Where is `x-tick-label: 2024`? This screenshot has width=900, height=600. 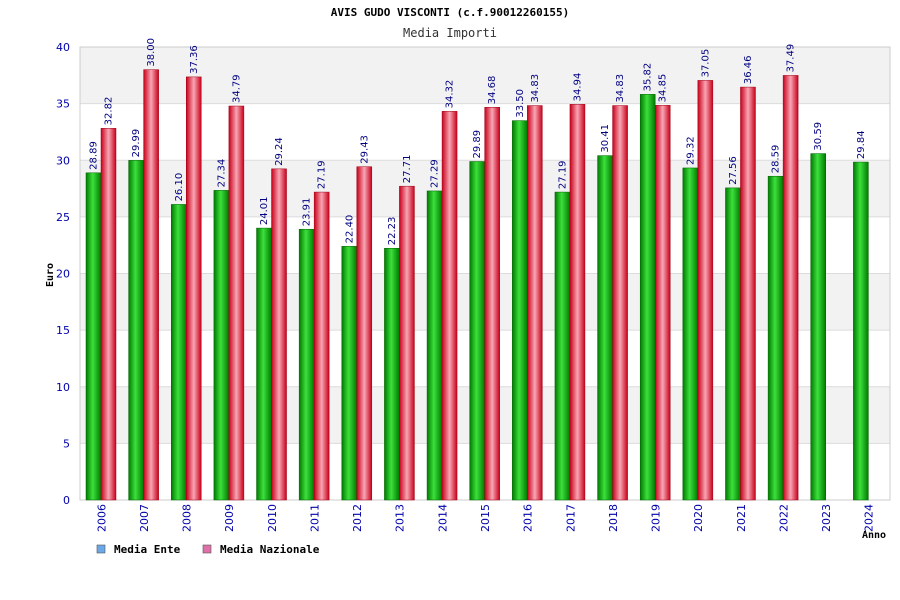 x-tick-label: 2024 is located at coordinates (869, 518).